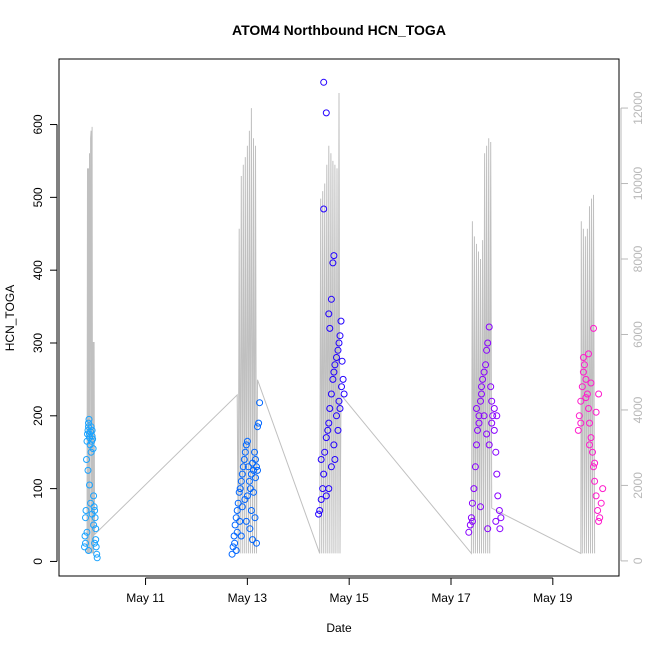 The height and width of the screenshot is (650, 650). What do you see at coordinates (38, 415) in the screenshot?
I see `y-tick-label: 200` at bounding box center [38, 415].